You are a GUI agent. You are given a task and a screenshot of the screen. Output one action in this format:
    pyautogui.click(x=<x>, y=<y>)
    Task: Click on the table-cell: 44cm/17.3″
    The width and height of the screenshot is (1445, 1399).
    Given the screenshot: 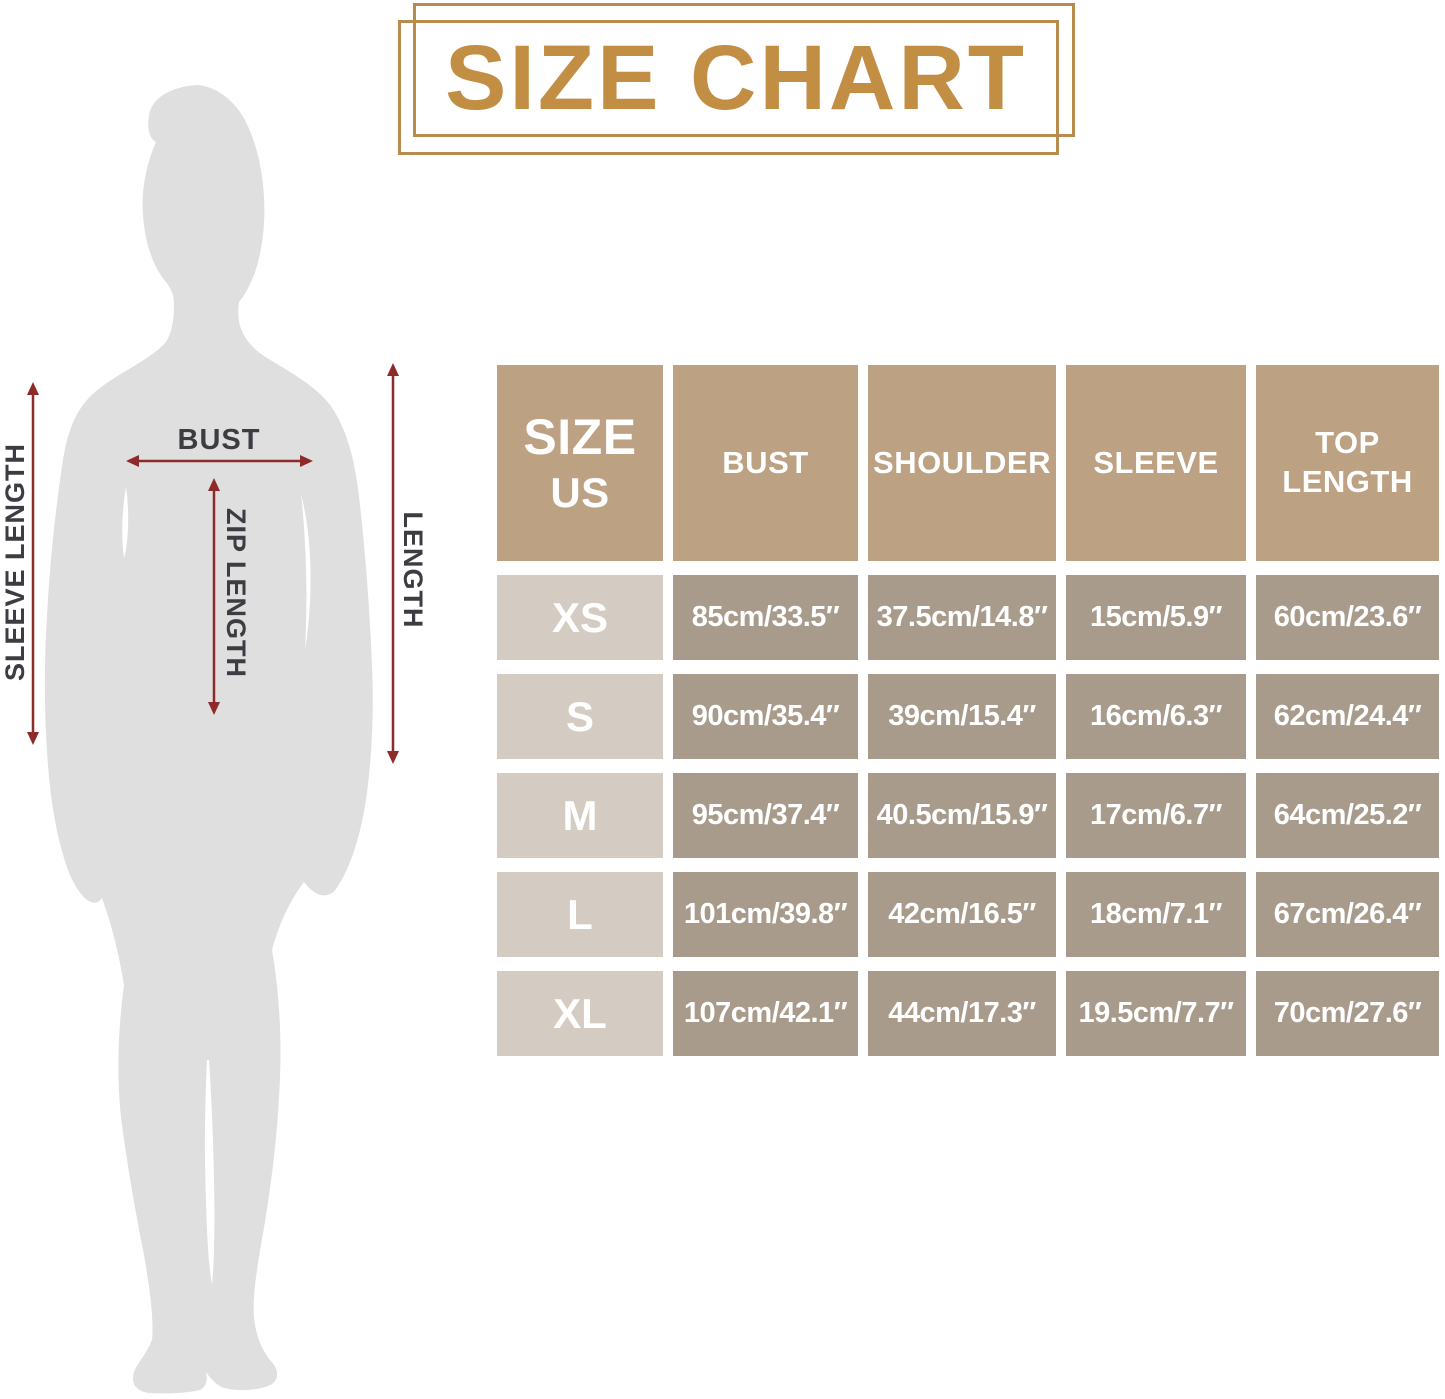 What is the action you would take?
    pyautogui.click(x=962, y=1013)
    